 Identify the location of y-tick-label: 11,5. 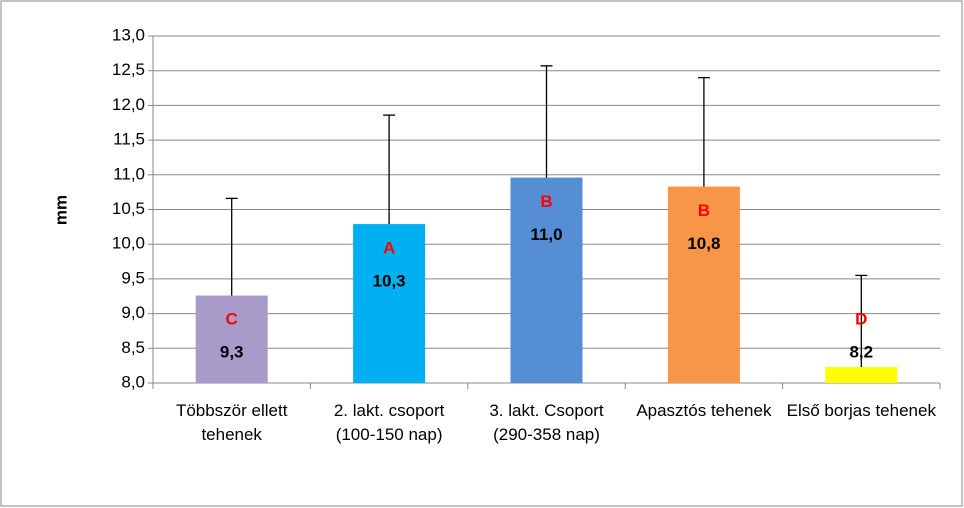
(129, 139).